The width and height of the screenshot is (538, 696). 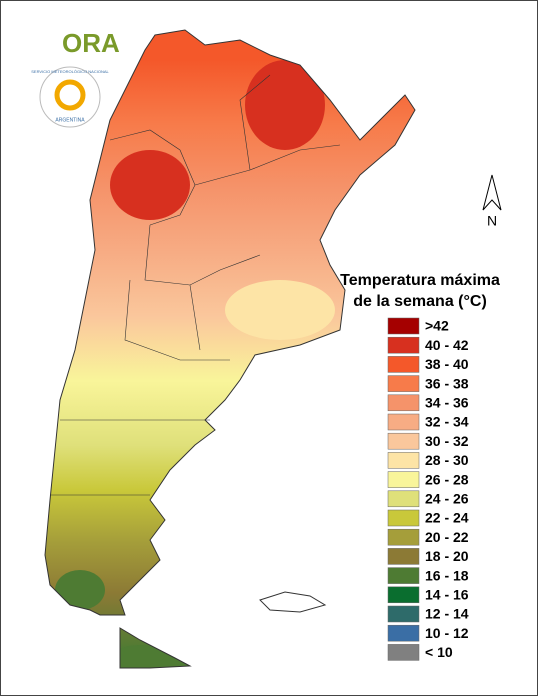 What do you see at coordinates (70, 71) in the screenshot?
I see `seal-text: SERVICIO METEOROLÓGICO NACIONAL` at bounding box center [70, 71].